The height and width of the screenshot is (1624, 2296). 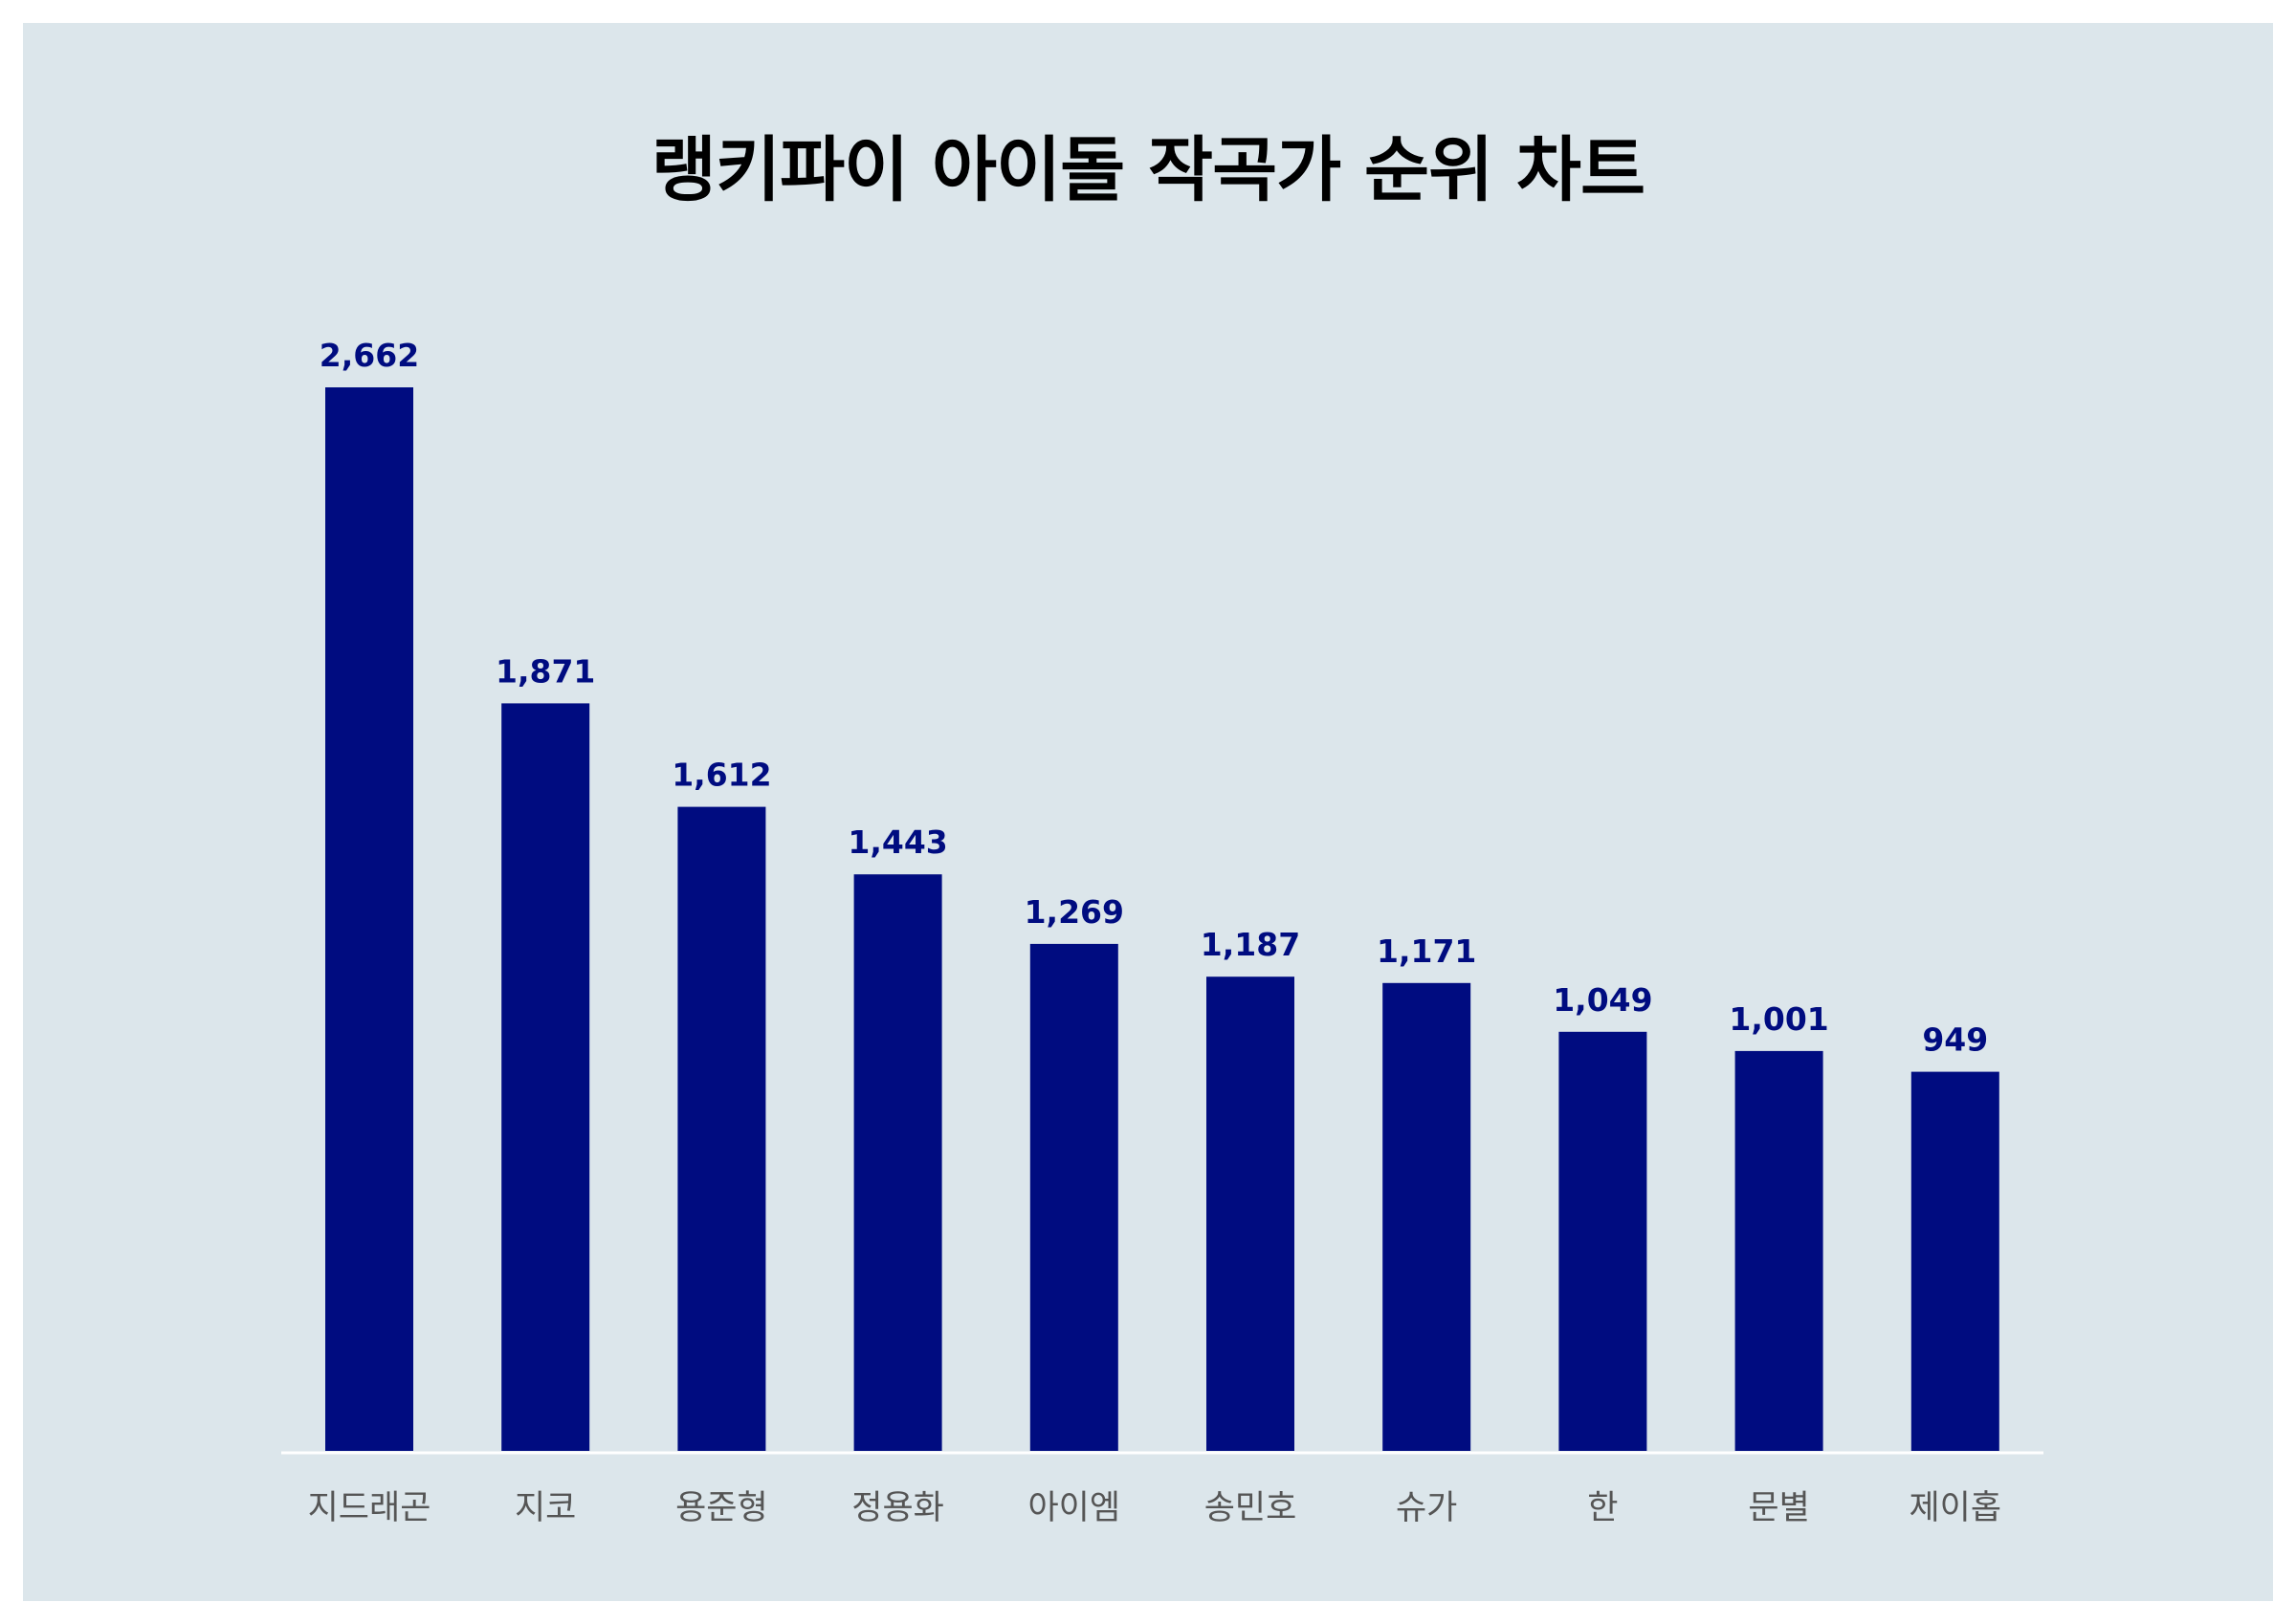 What do you see at coordinates (1426, 1508) in the screenshot?
I see `category-label-7: 슈가` at bounding box center [1426, 1508].